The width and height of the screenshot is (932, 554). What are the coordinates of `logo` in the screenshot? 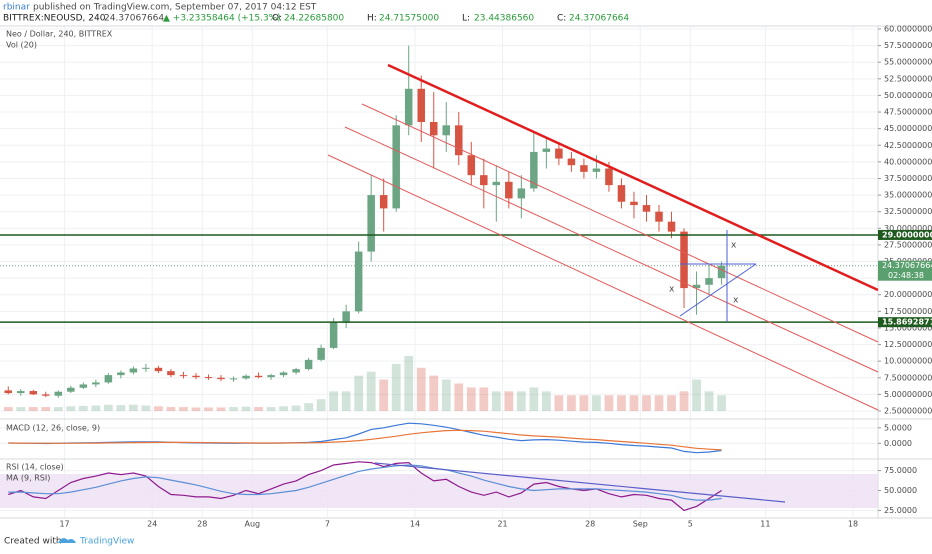 It's located at (67, 540).